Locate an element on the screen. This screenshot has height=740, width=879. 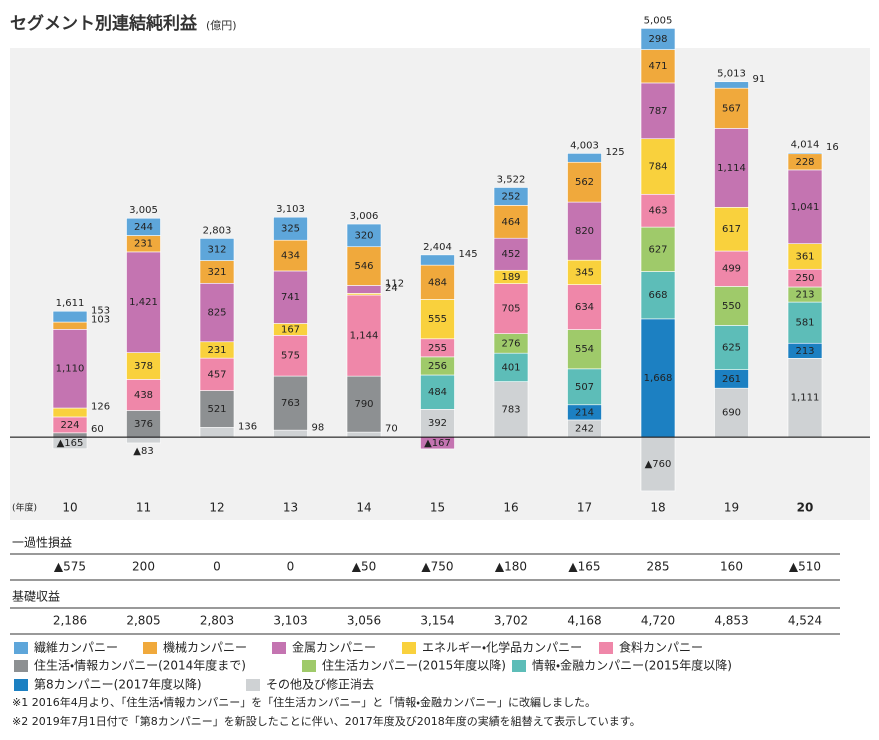
table-cell: 4,853 is located at coordinates (731, 621).